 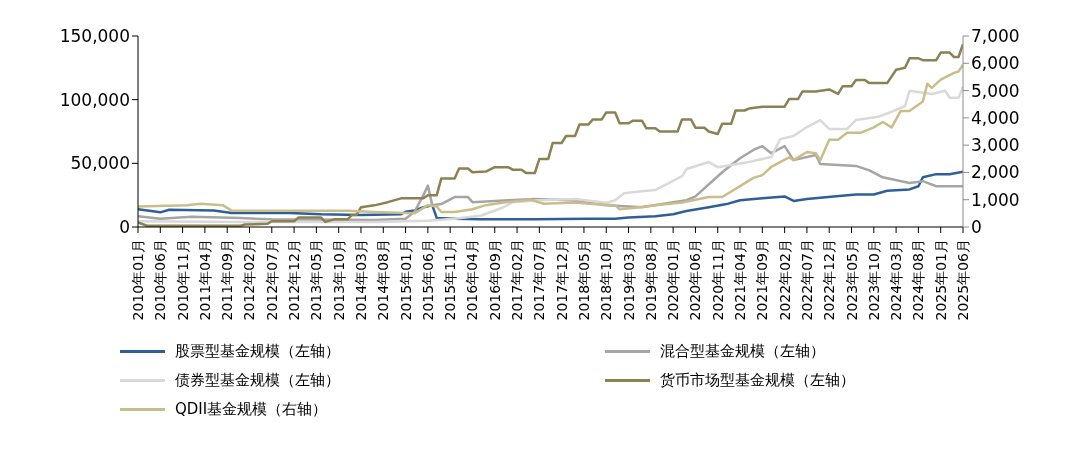 I want to click on x-tick-label: 2022年02月, so click(x=784, y=280).